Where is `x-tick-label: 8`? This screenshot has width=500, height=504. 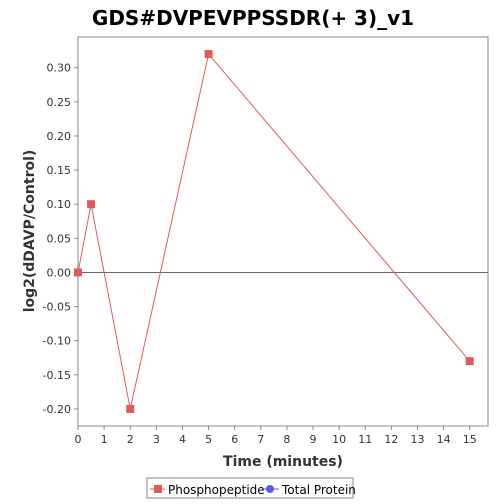 x-tick-label: 8 is located at coordinates (286, 439).